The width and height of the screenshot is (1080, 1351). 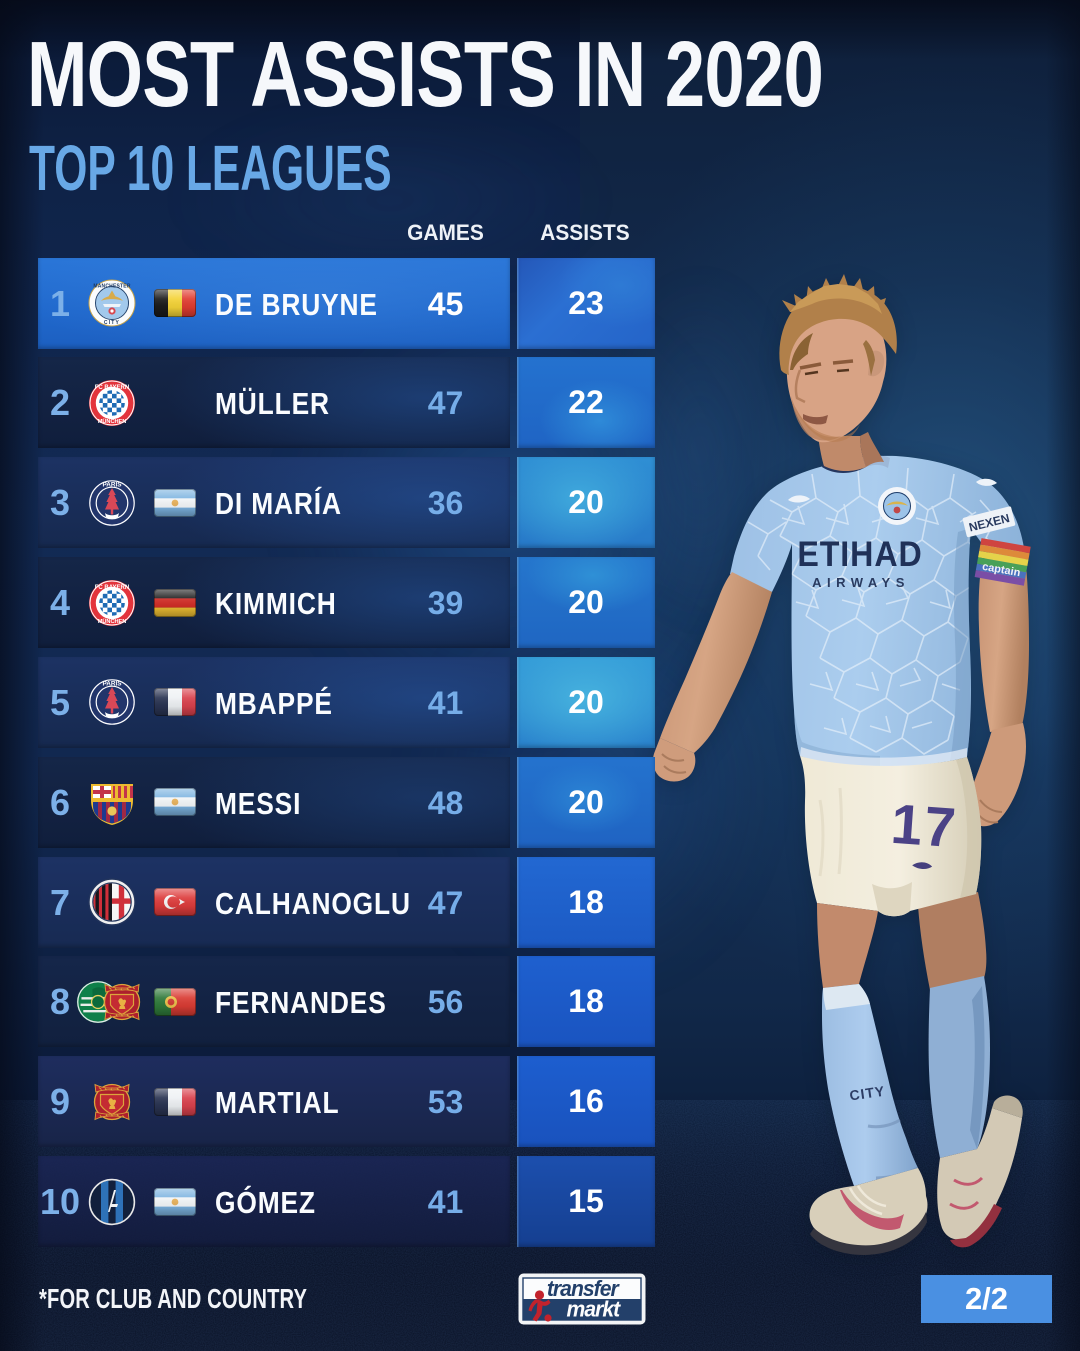 I want to click on svg-text: 17, so click(x=924, y=825).